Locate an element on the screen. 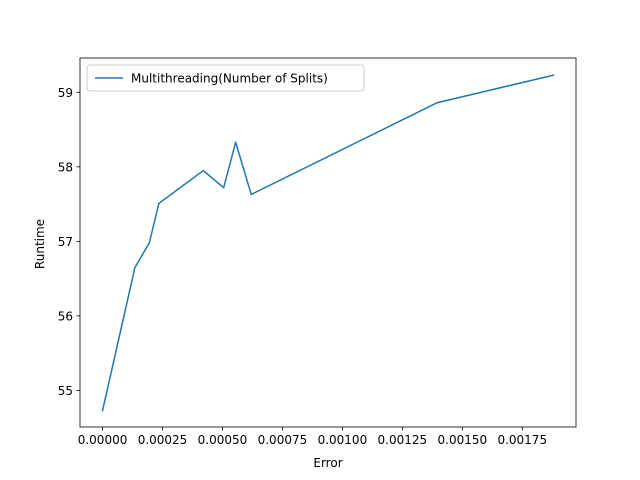 The height and width of the screenshot is (480, 640). y-tick-label: 57 is located at coordinates (65, 242).